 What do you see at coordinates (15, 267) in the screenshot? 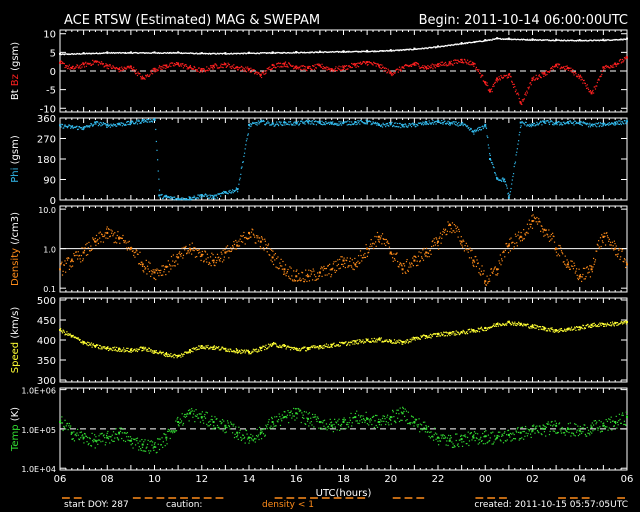
I see `y-axis-label-part: Density` at bounding box center [15, 267].